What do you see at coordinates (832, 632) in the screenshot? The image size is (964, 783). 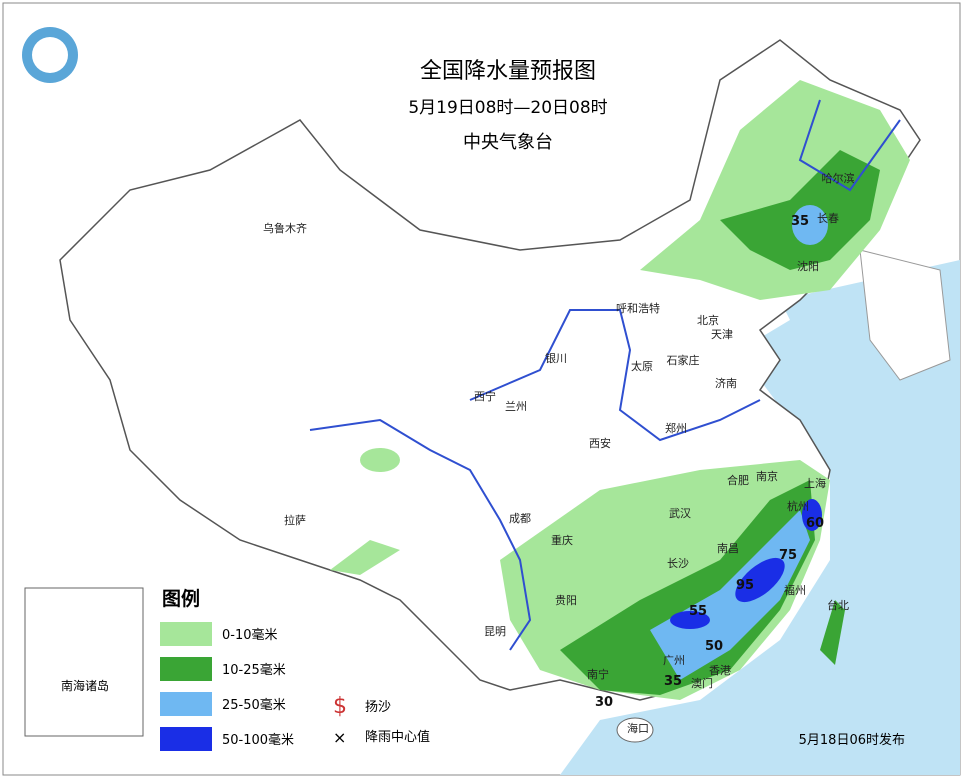 I see `taiwan` at bounding box center [832, 632].